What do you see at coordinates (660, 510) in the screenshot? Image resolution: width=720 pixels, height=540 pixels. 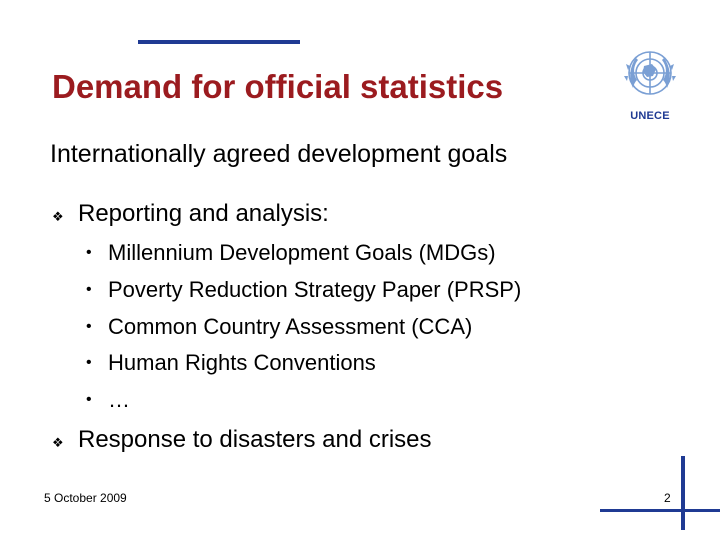 I see `footer-horizontal-bar` at bounding box center [660, 510].